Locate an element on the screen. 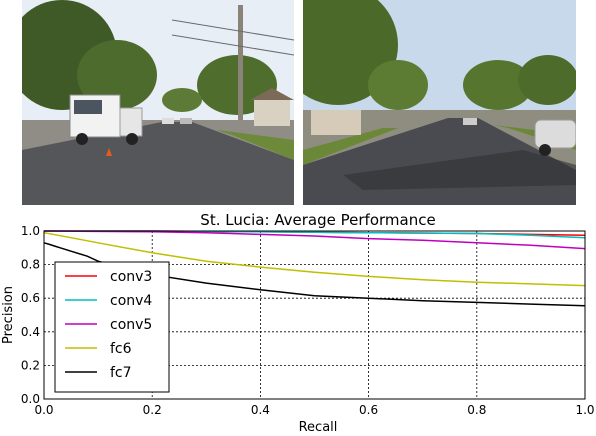 Image resolution: width=596 pixels, height=436 pixels. car-wheel is located at coordinates (545, 150).